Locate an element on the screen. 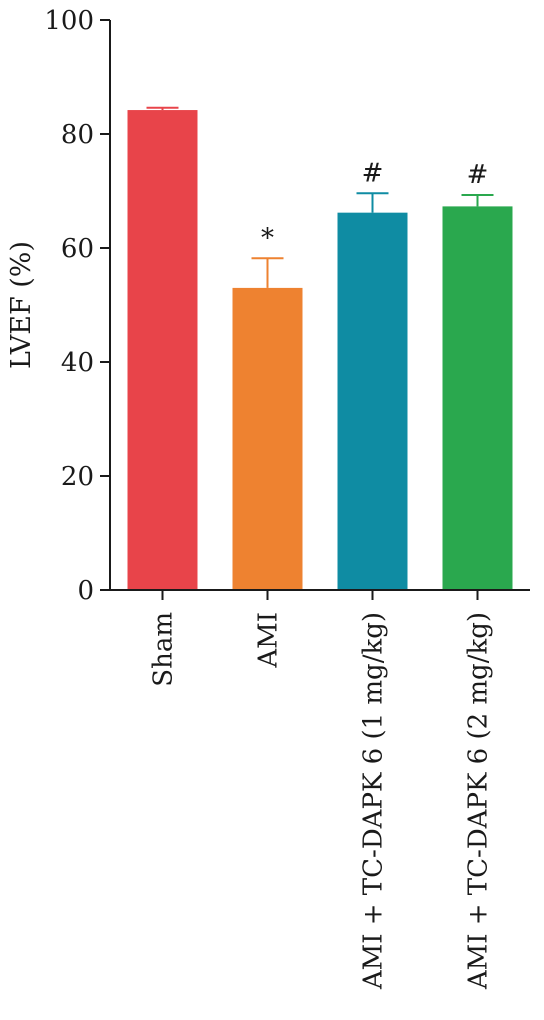 This screenshot has height=1020, width=544. y-axis-title: LVEF (%) is located at coordinates (21, 305).